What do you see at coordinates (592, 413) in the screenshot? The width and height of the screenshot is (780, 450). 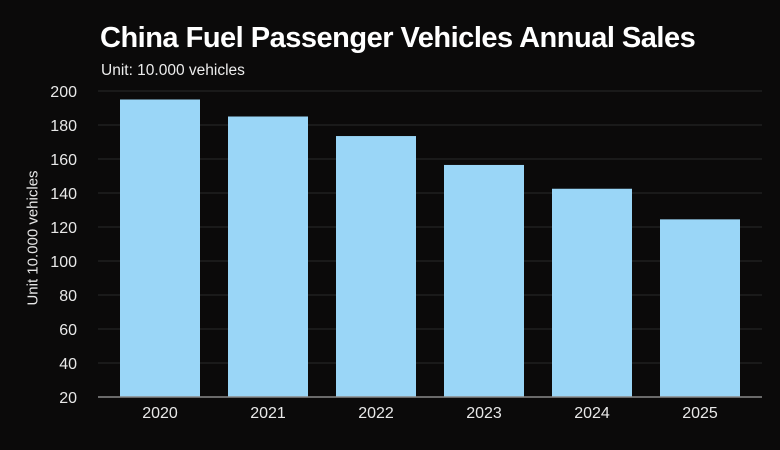 I see `x-tick-label: 2024` at bounding box center [592, 413].